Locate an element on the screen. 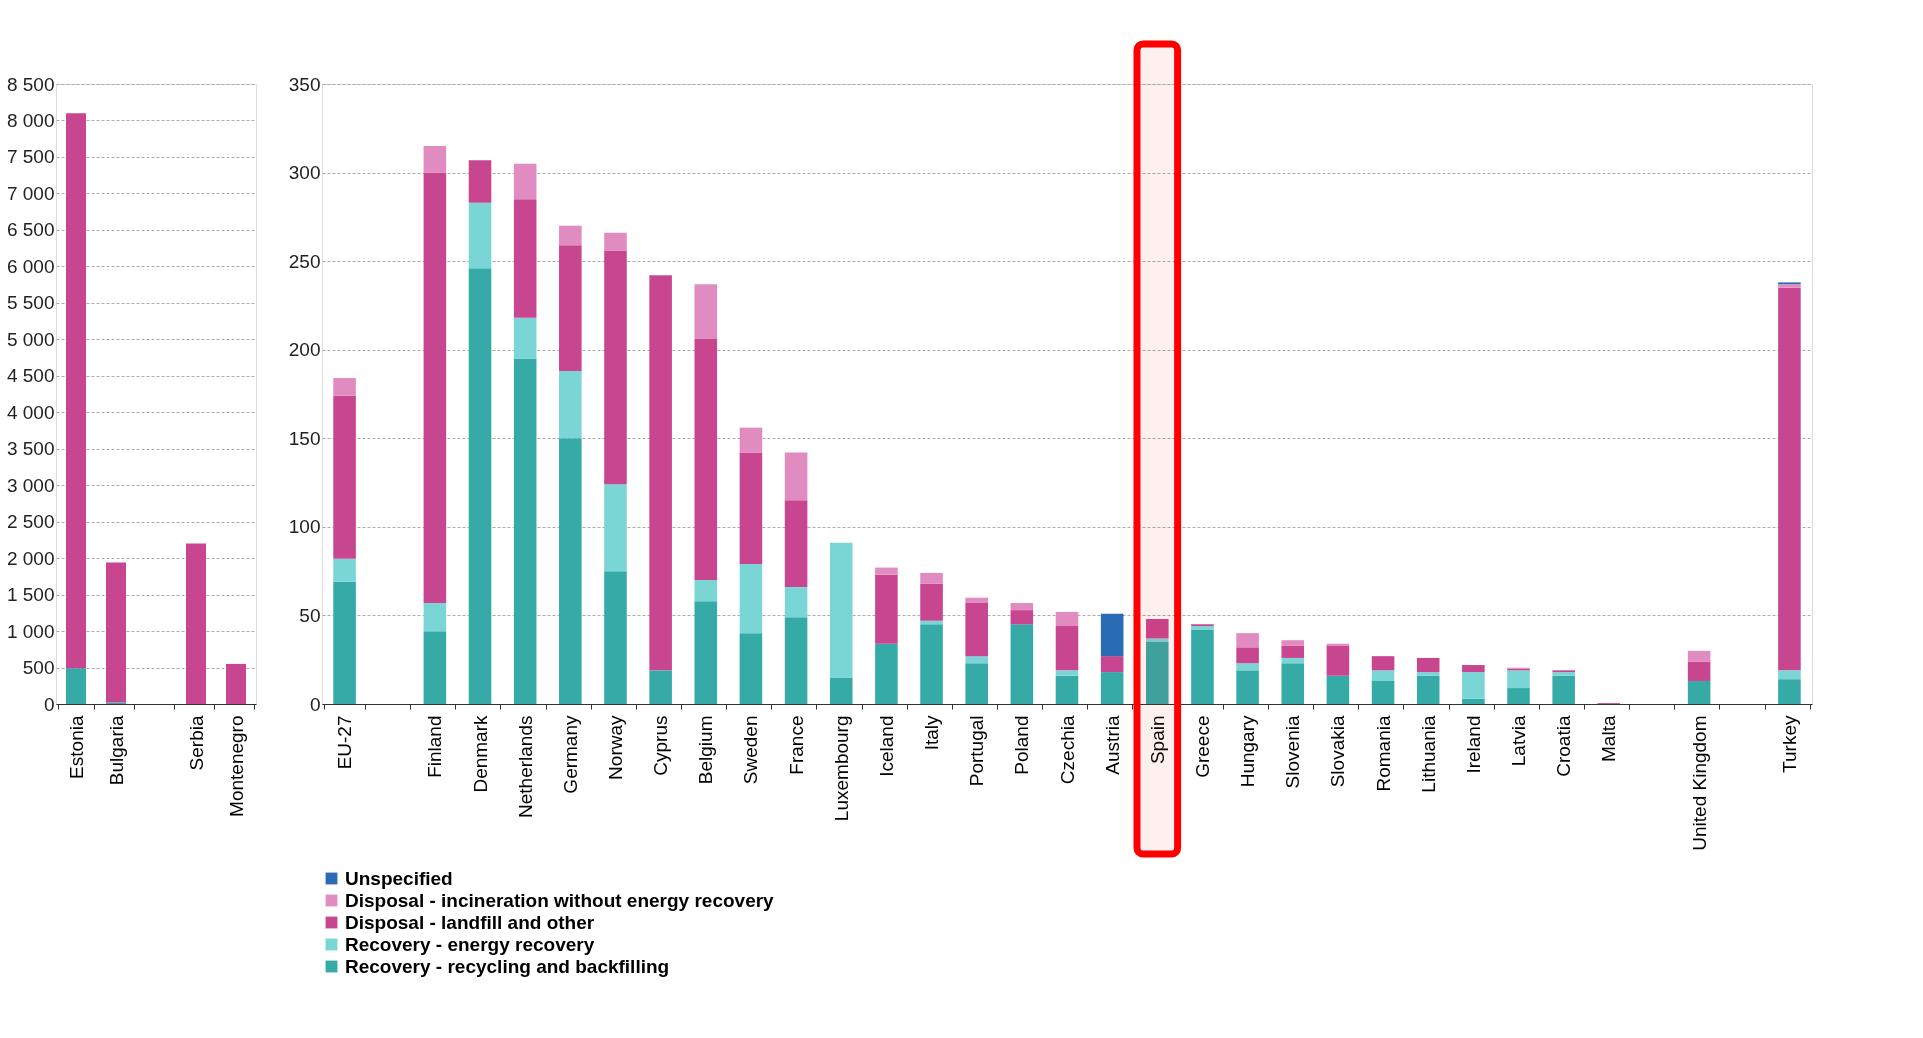 The height and width of the screenshot is (1038, 1923). x-tick-label: Finland is located at coordinates (435, 746).